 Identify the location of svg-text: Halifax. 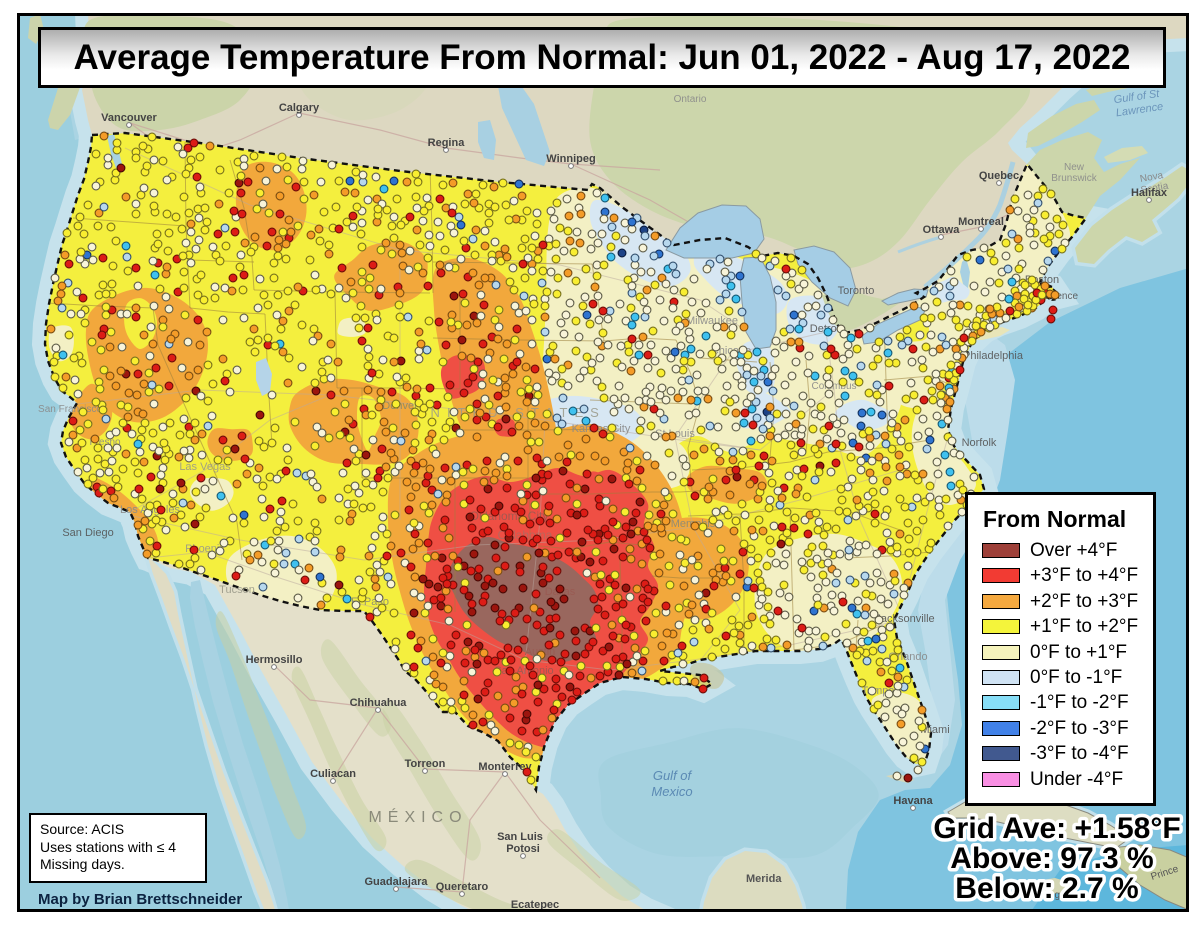
(1149, 193).